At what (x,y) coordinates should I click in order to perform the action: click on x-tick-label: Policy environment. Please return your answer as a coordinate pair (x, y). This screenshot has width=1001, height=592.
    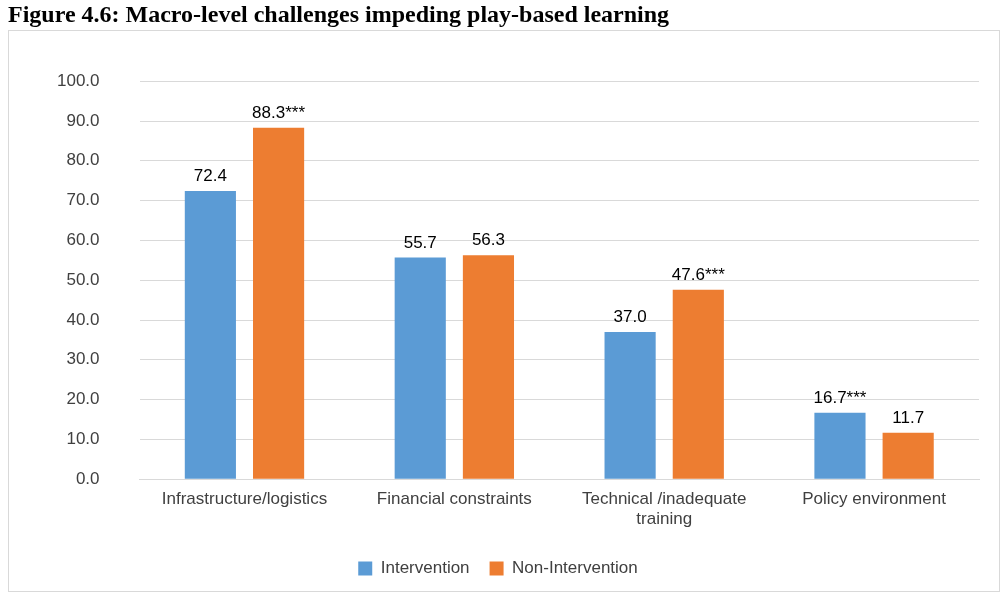
    Looking at the image, I should click on (874, 499).